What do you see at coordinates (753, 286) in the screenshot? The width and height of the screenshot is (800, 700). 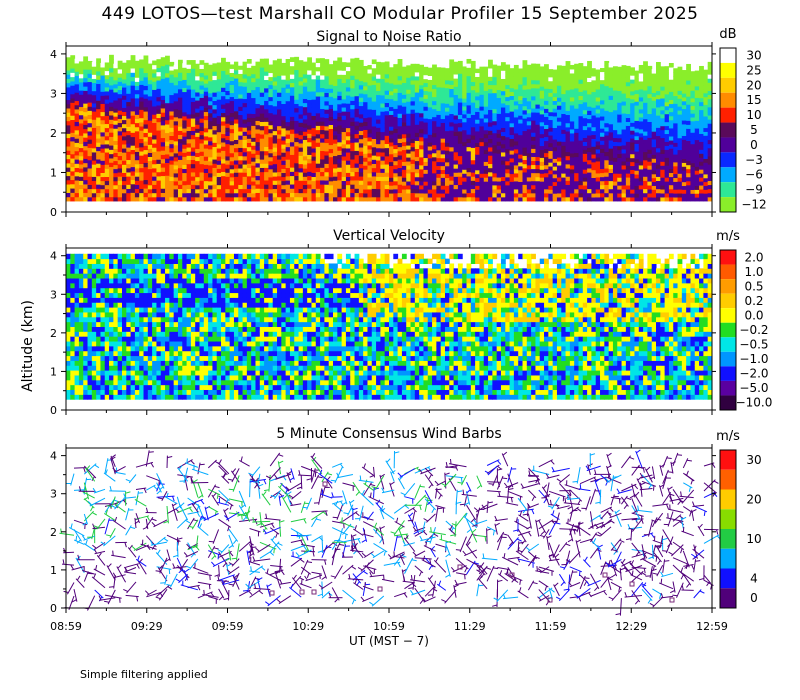 I see `colorbar-label: 0.5` at bounding box center [753, 286].